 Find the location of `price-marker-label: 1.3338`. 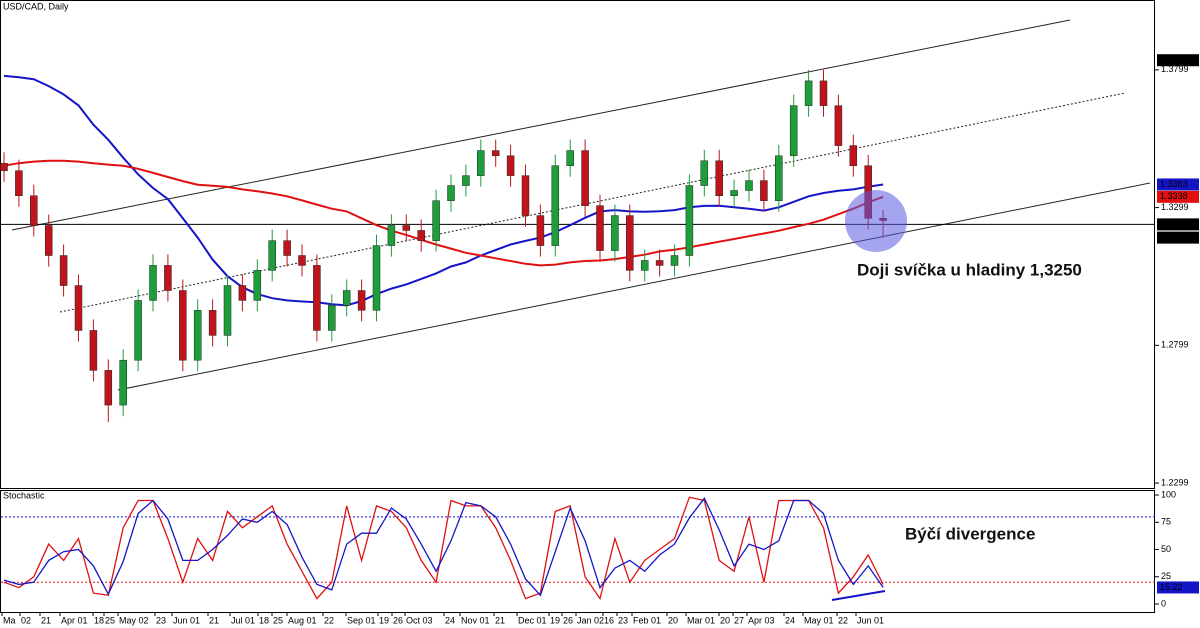

price-marker-label: 1.3338 is located at coordinates (1174, 196).